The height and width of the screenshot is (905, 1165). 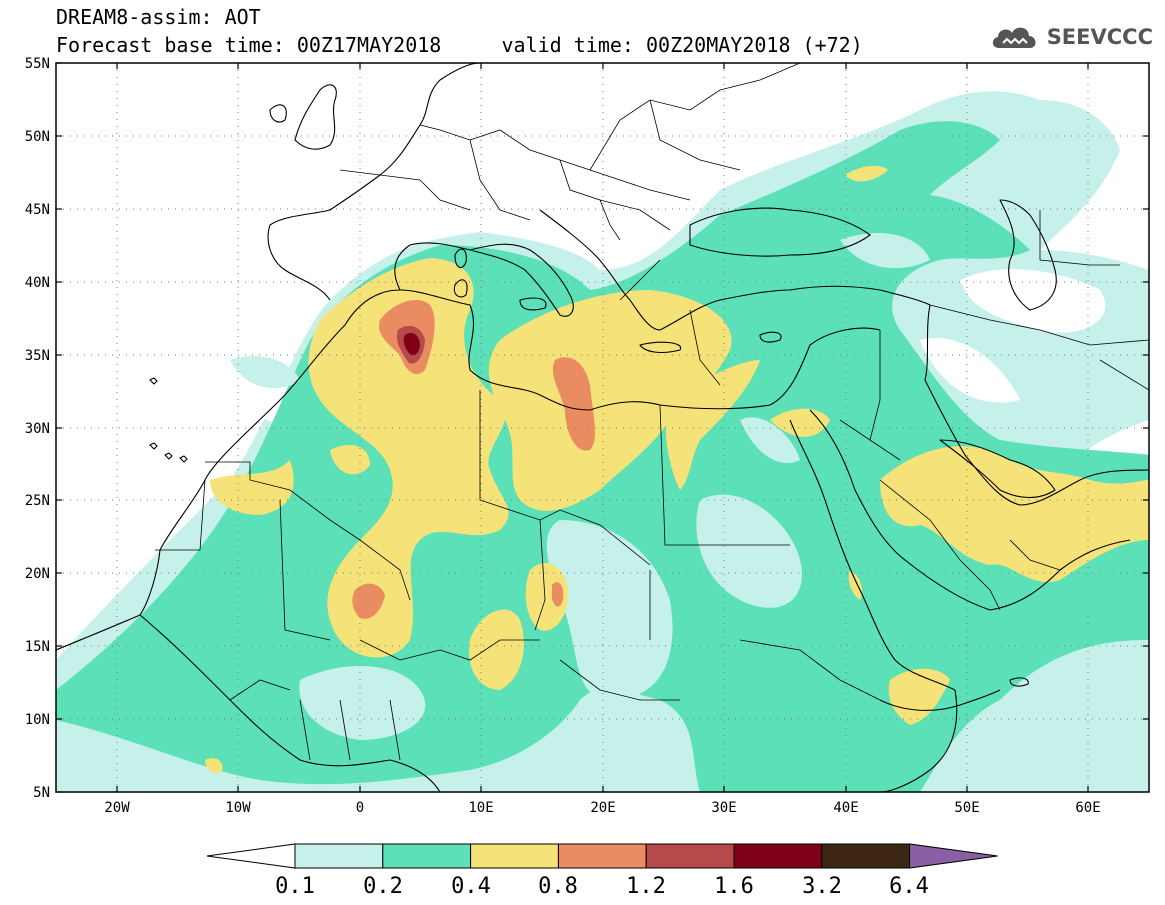 What do you see at coordinates (360, 808) in the screenshot?
I see `lon-label: 0` at bounding box center [360, 808].